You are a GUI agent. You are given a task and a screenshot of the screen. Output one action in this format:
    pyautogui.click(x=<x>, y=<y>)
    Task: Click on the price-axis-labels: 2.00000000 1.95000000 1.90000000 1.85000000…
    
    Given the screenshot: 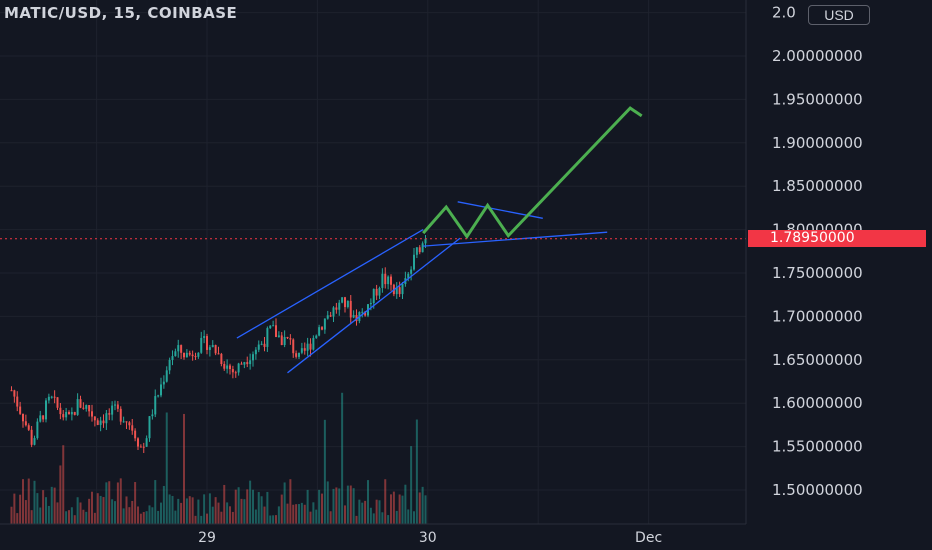 What is the action you would take?
    pyautogui.click(x=817, y=251)
    